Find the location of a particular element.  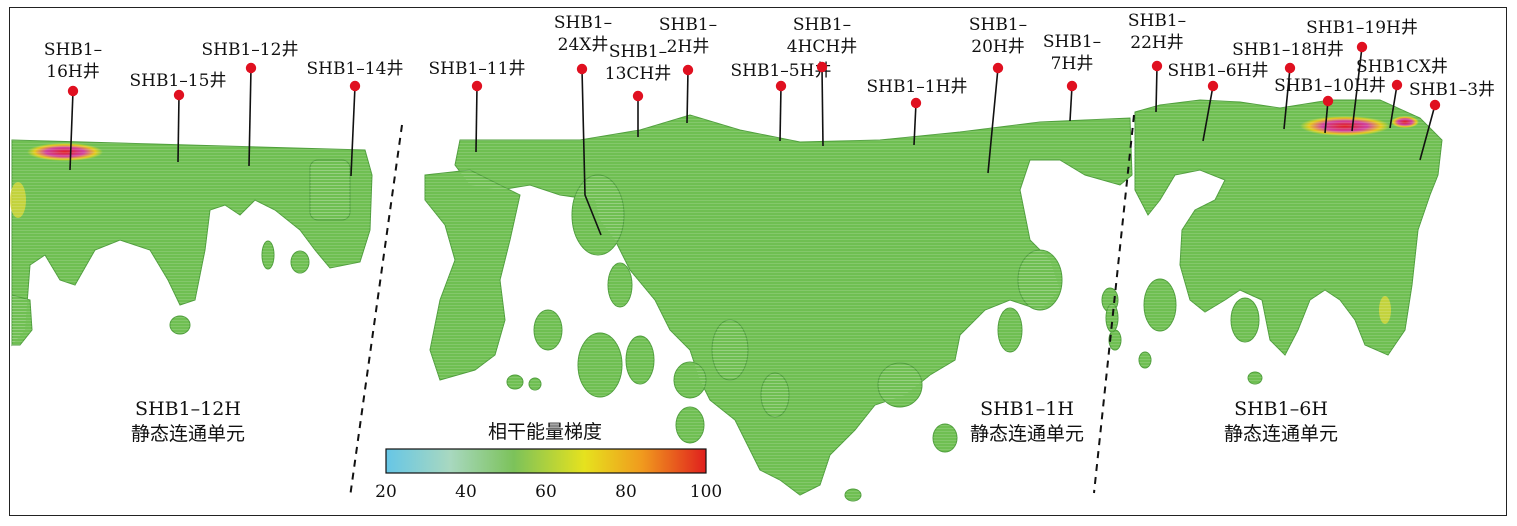

well-label-line: SHB1–18H井 is located at coordinates (1288, 50).